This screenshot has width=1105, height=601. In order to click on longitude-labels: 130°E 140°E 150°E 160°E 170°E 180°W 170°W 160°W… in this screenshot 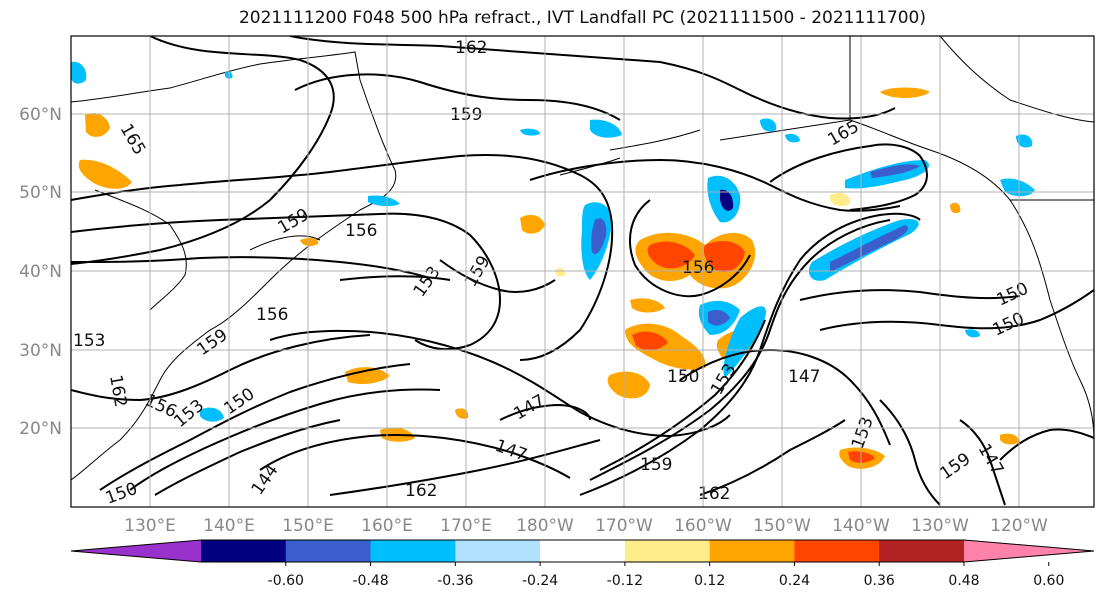, I will do `click(586, 526)`.